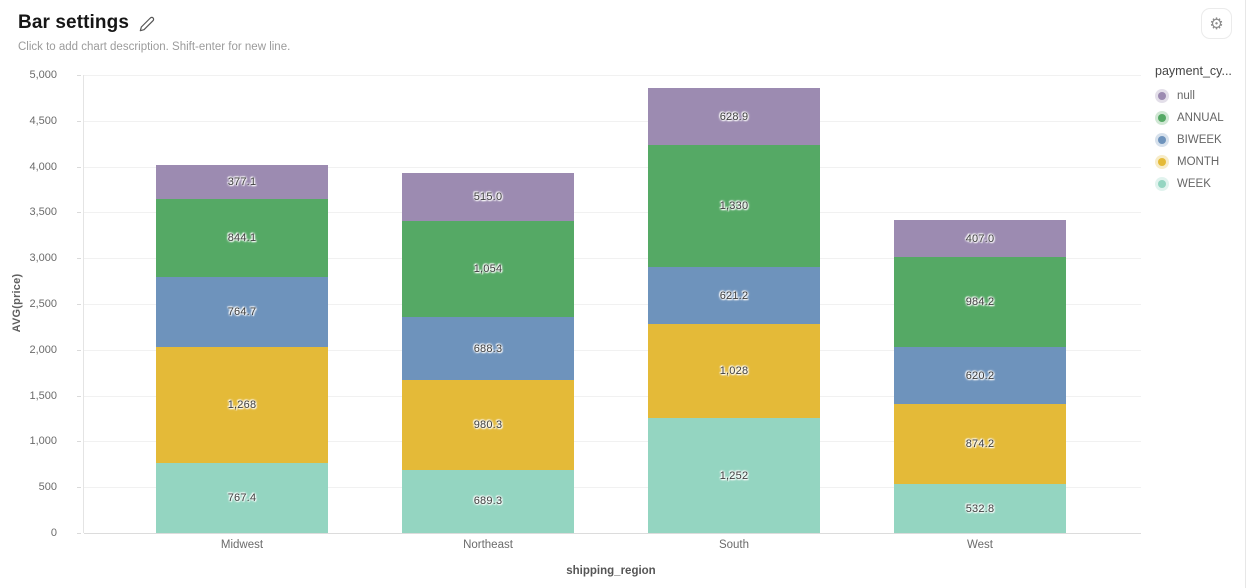 The width and height of the screenshot is (1246, 588). I want to click on bar-segment-south-week: 1,252, so click(734, 475).